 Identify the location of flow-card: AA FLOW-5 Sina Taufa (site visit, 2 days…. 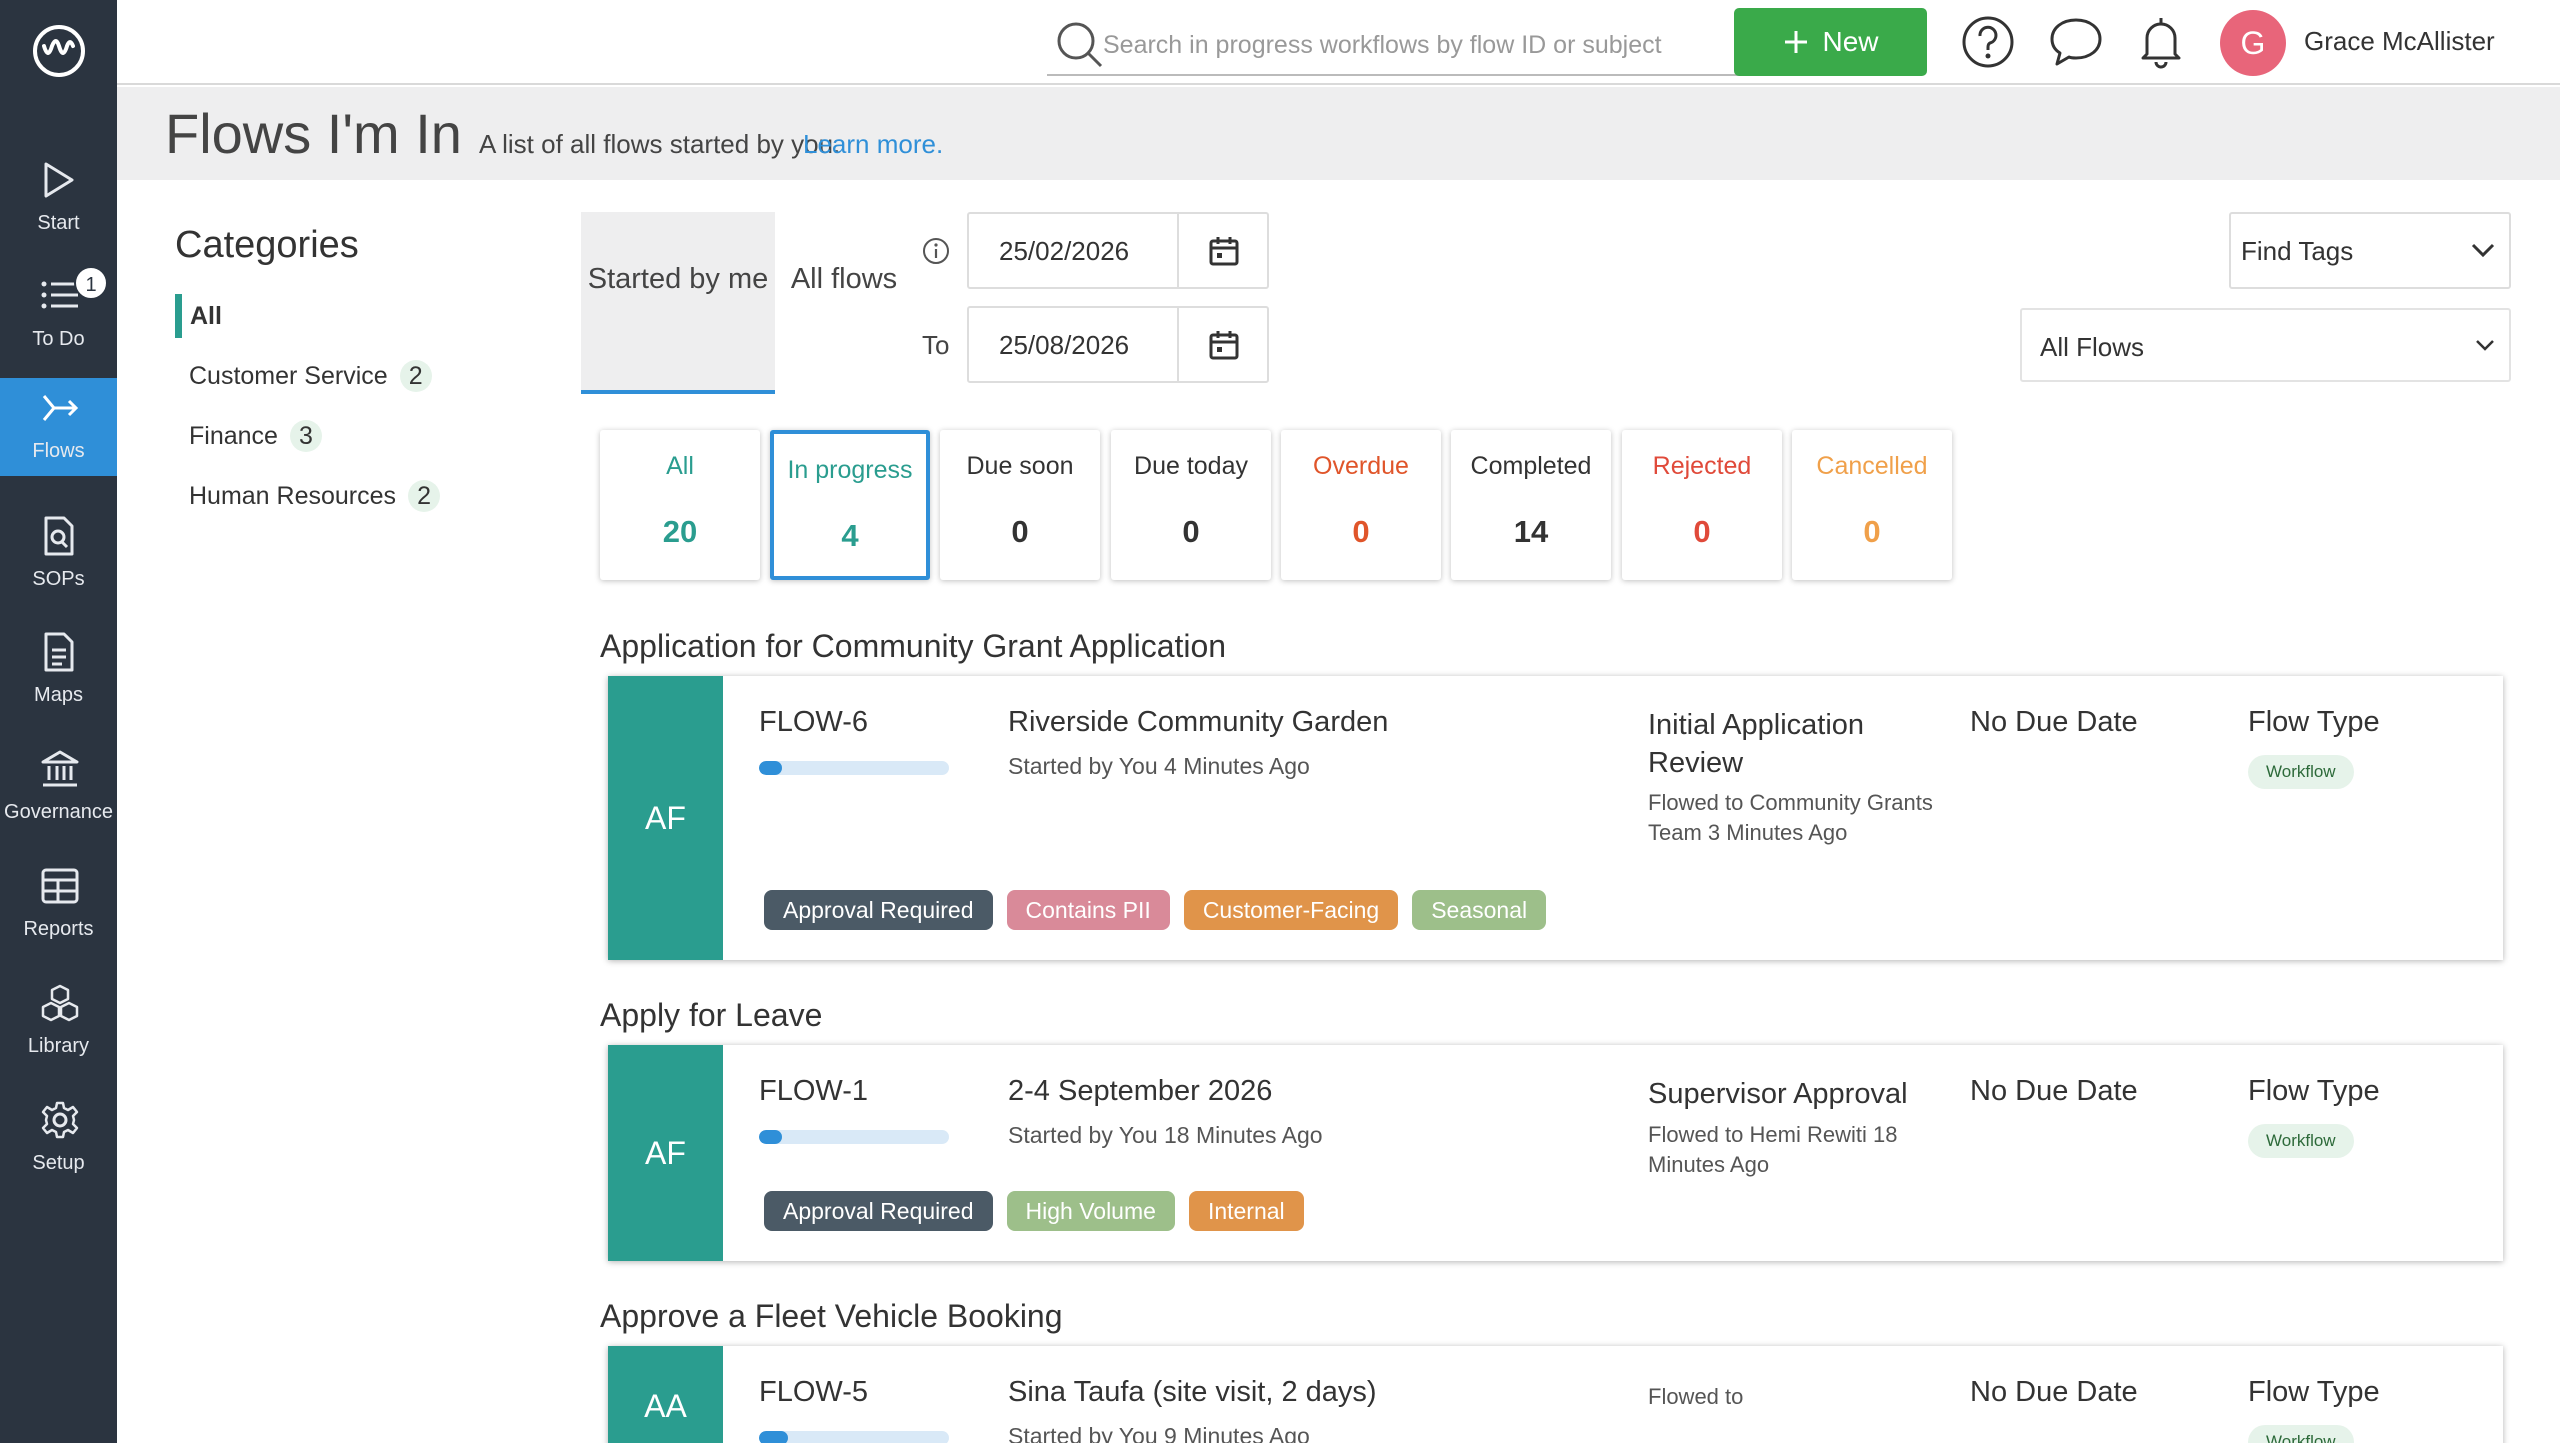
(1555, 1394).